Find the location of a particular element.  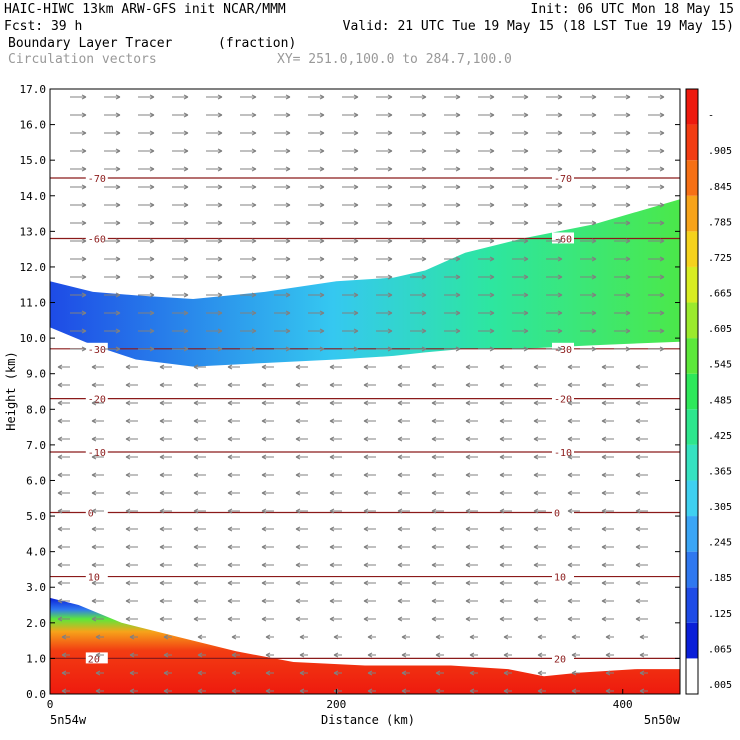

colorbar-label: .485 is located at coordinates (720, 400).